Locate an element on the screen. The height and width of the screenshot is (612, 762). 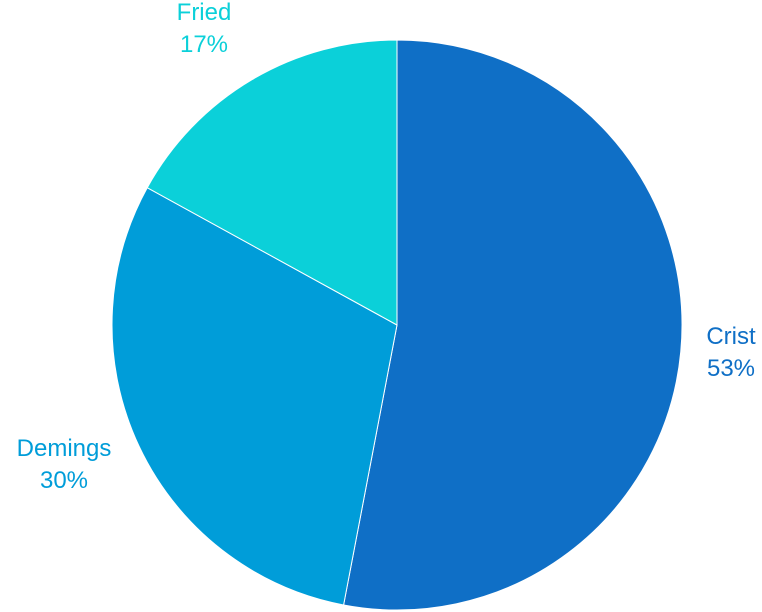
slice-name: Crist is located at coordinates (731, 336).